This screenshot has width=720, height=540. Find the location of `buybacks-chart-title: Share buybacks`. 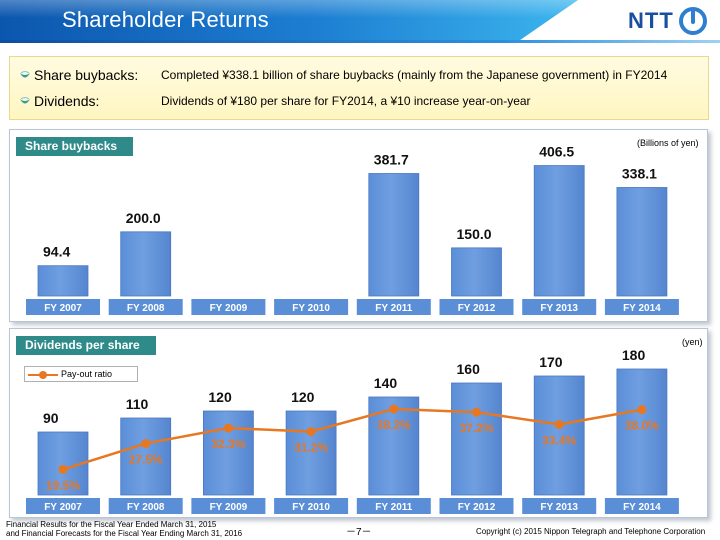

buybacks-chart-title: Share buybacks is located at coordinates (75, 146).